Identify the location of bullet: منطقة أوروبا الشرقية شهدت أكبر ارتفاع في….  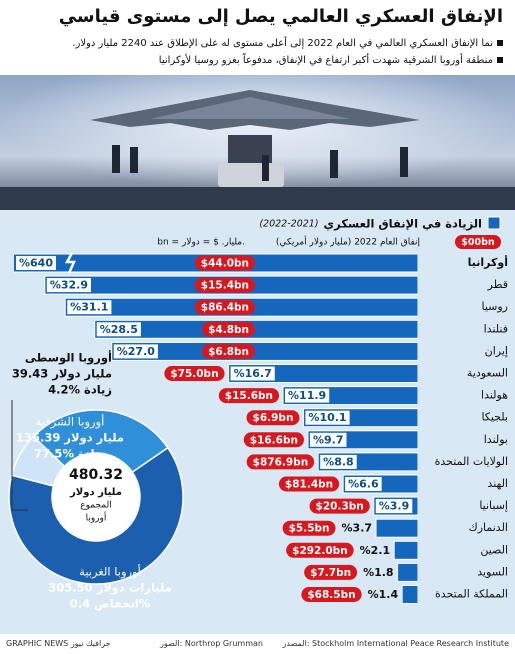
(331, 60).